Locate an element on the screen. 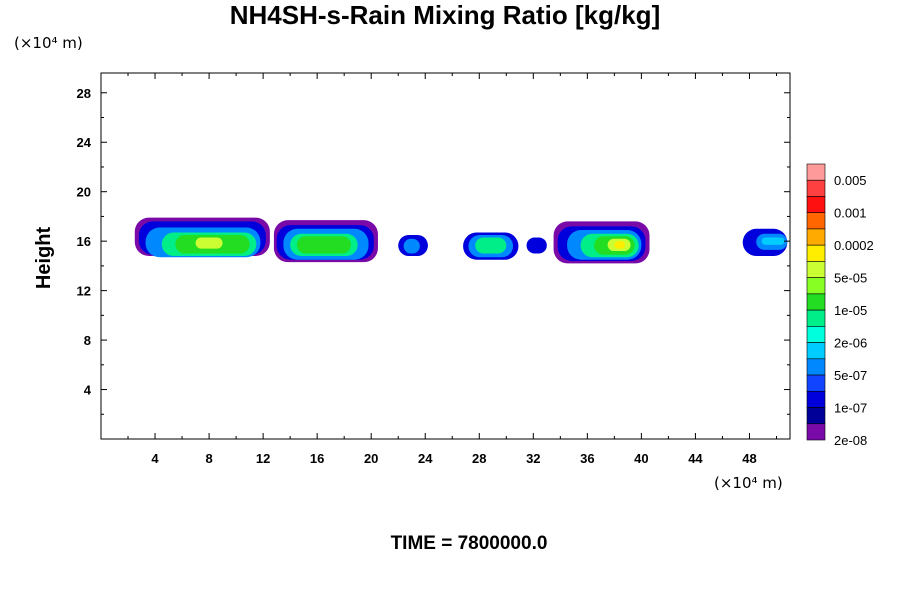 This screenshot has width=900, height=600. y-tick-label: 12 is located at coordinates (84, 291).